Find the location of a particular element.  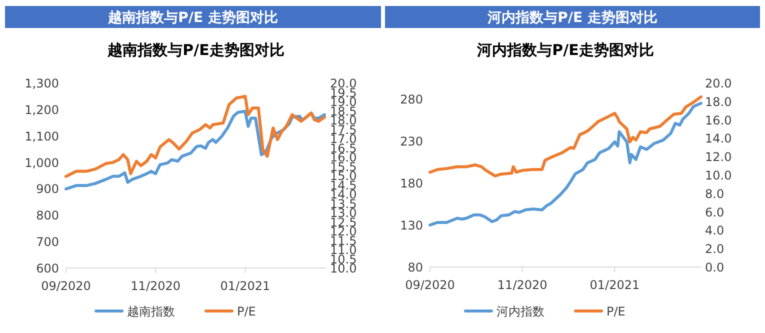

y2-tick-label: 0.0 is located at coordinates (714, 267).